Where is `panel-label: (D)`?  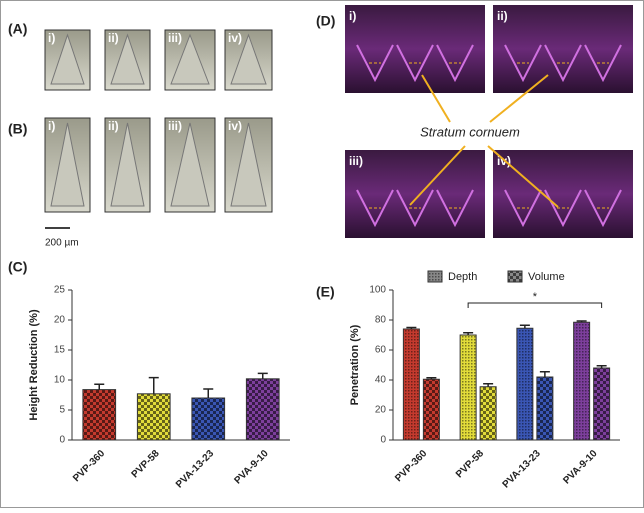
panel-label: (D) is located at coordinates (325, 21).